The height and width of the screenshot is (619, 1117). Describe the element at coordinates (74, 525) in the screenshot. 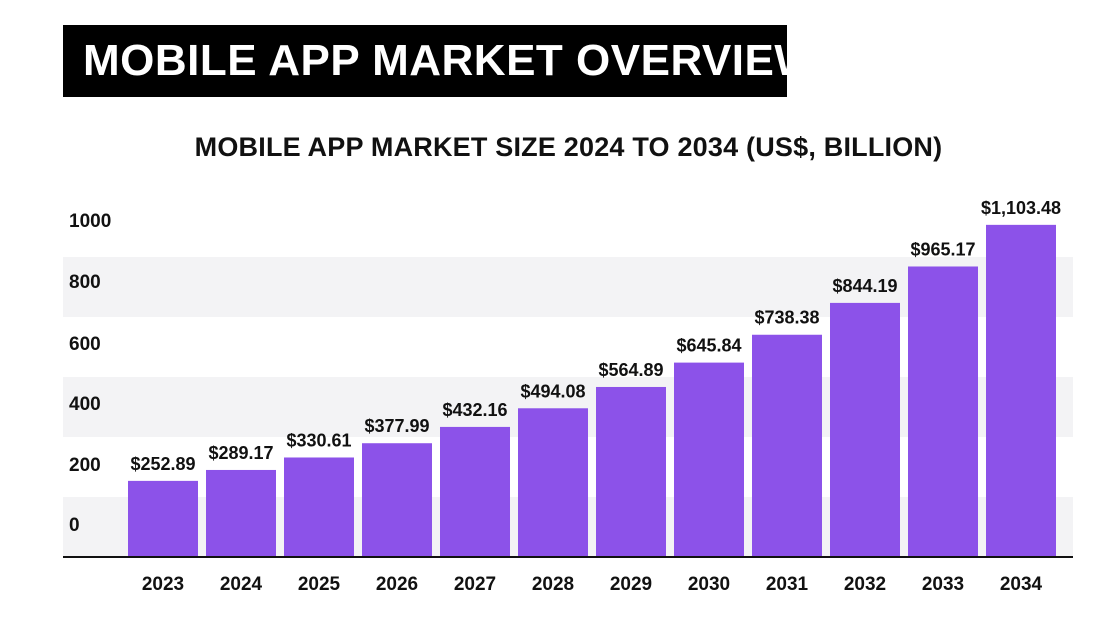

I see `y-tick-label: 0` at that location.